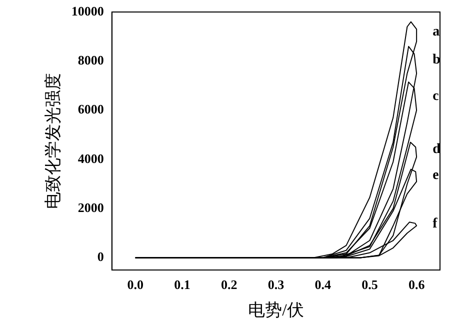 This screenshot has height=329, width=474. Describe the element at coordinates (276, 284) in the screenshot. I see `x-tick-label: 0.3` at that location.